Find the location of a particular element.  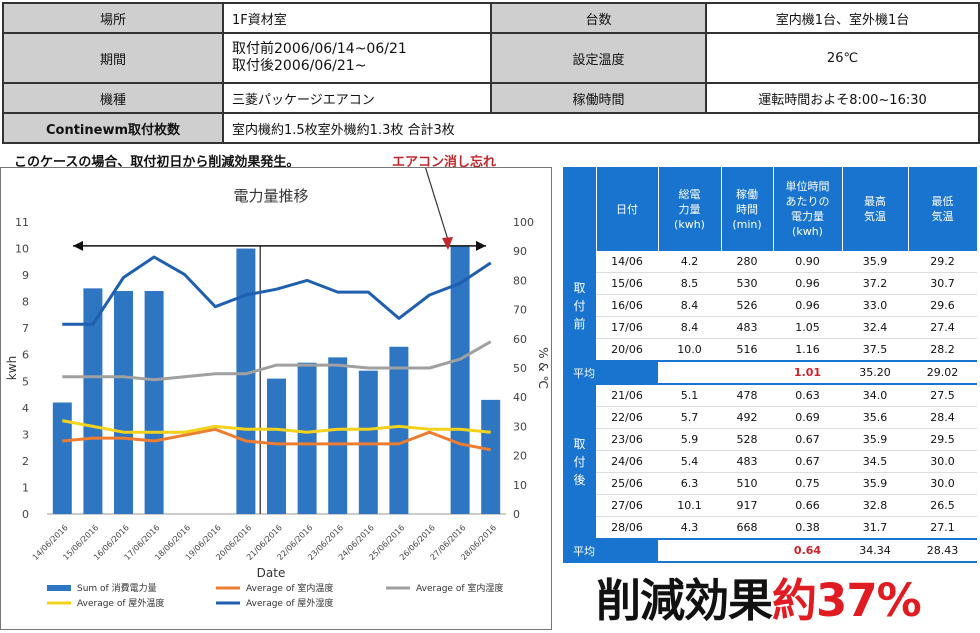

table-row: 取付前 14/06 4.2 280 0.90 35.9 29.2 is located at coordinates (770, 306).